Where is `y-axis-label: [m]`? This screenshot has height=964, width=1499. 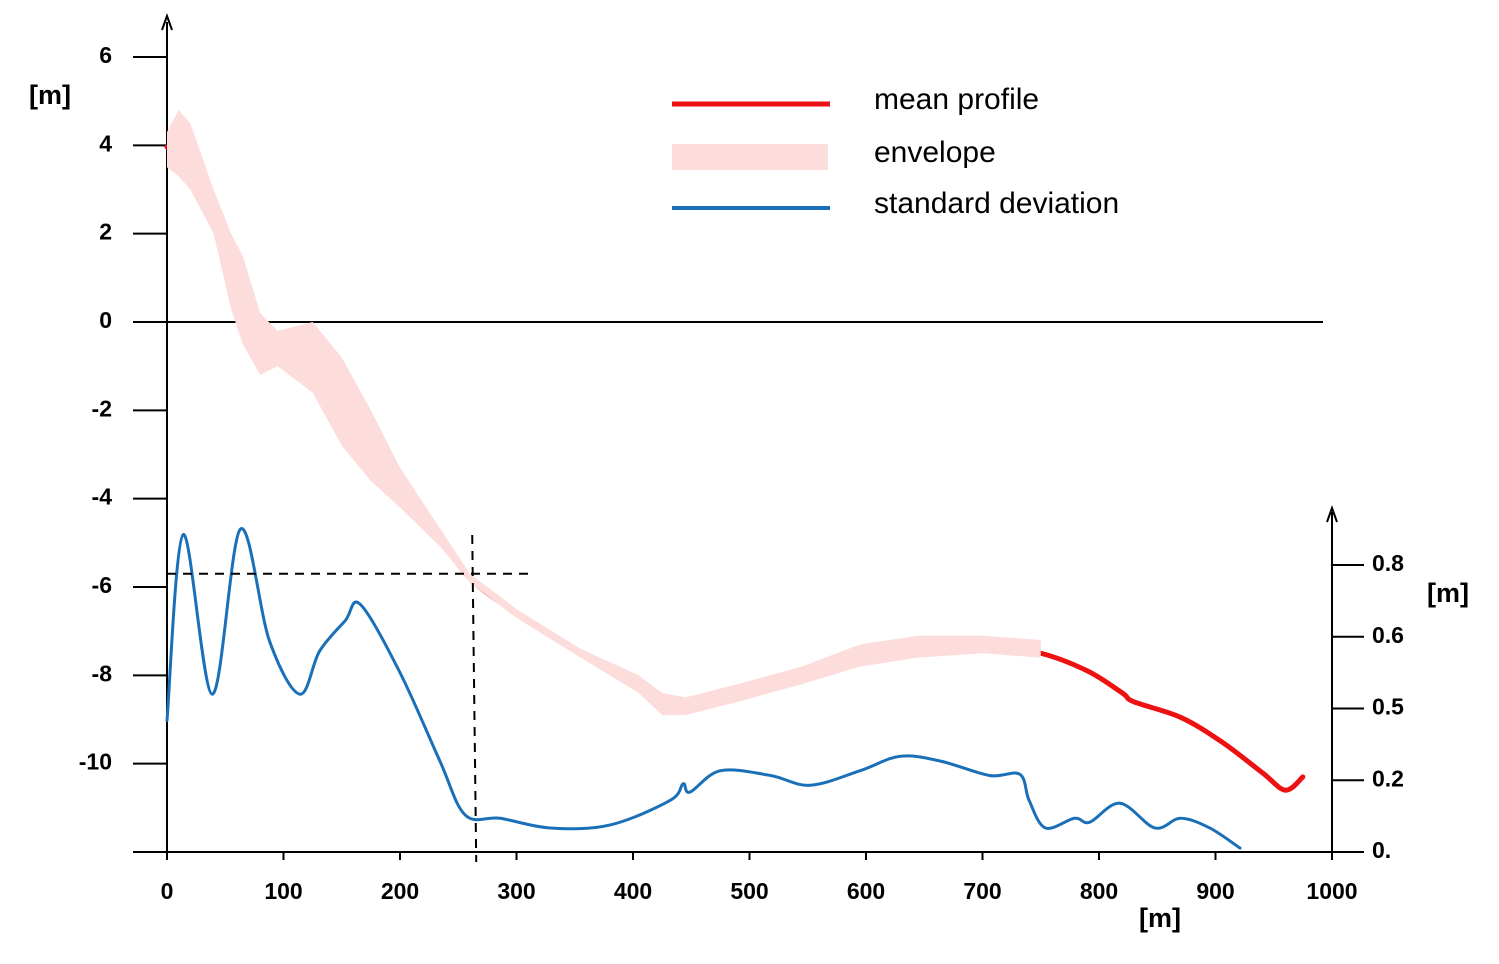
y-axis-label: [m] is located at coordinates (50, 95).